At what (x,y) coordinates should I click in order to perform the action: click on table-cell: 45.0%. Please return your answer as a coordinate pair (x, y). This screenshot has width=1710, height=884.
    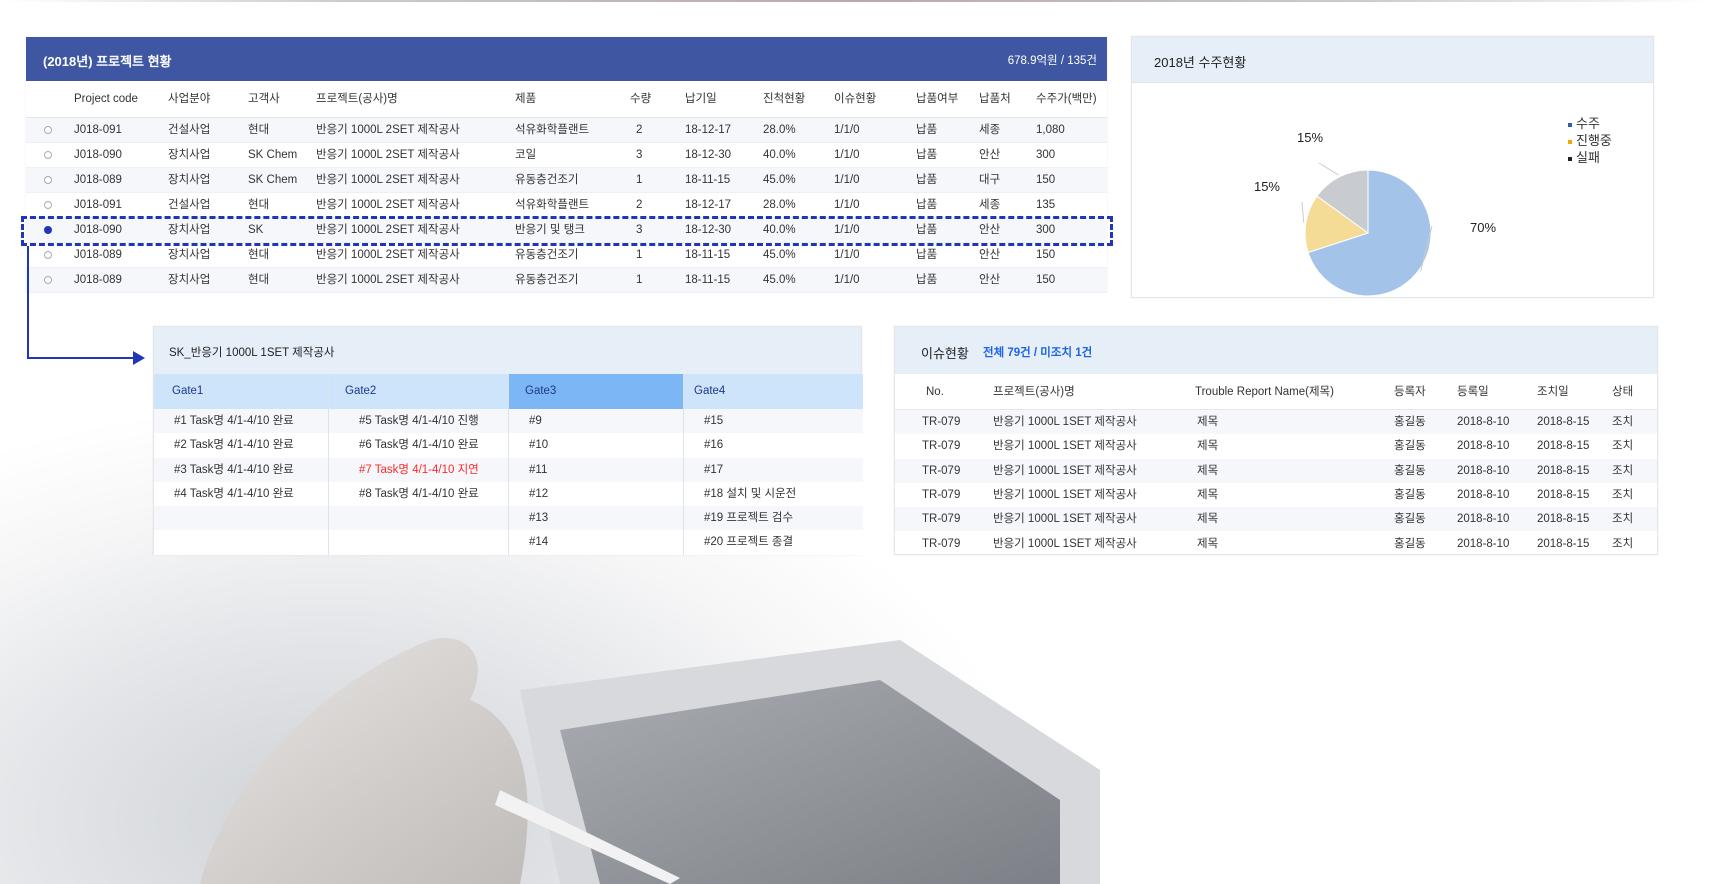
    Looking at the image, I should click on (779, 180).